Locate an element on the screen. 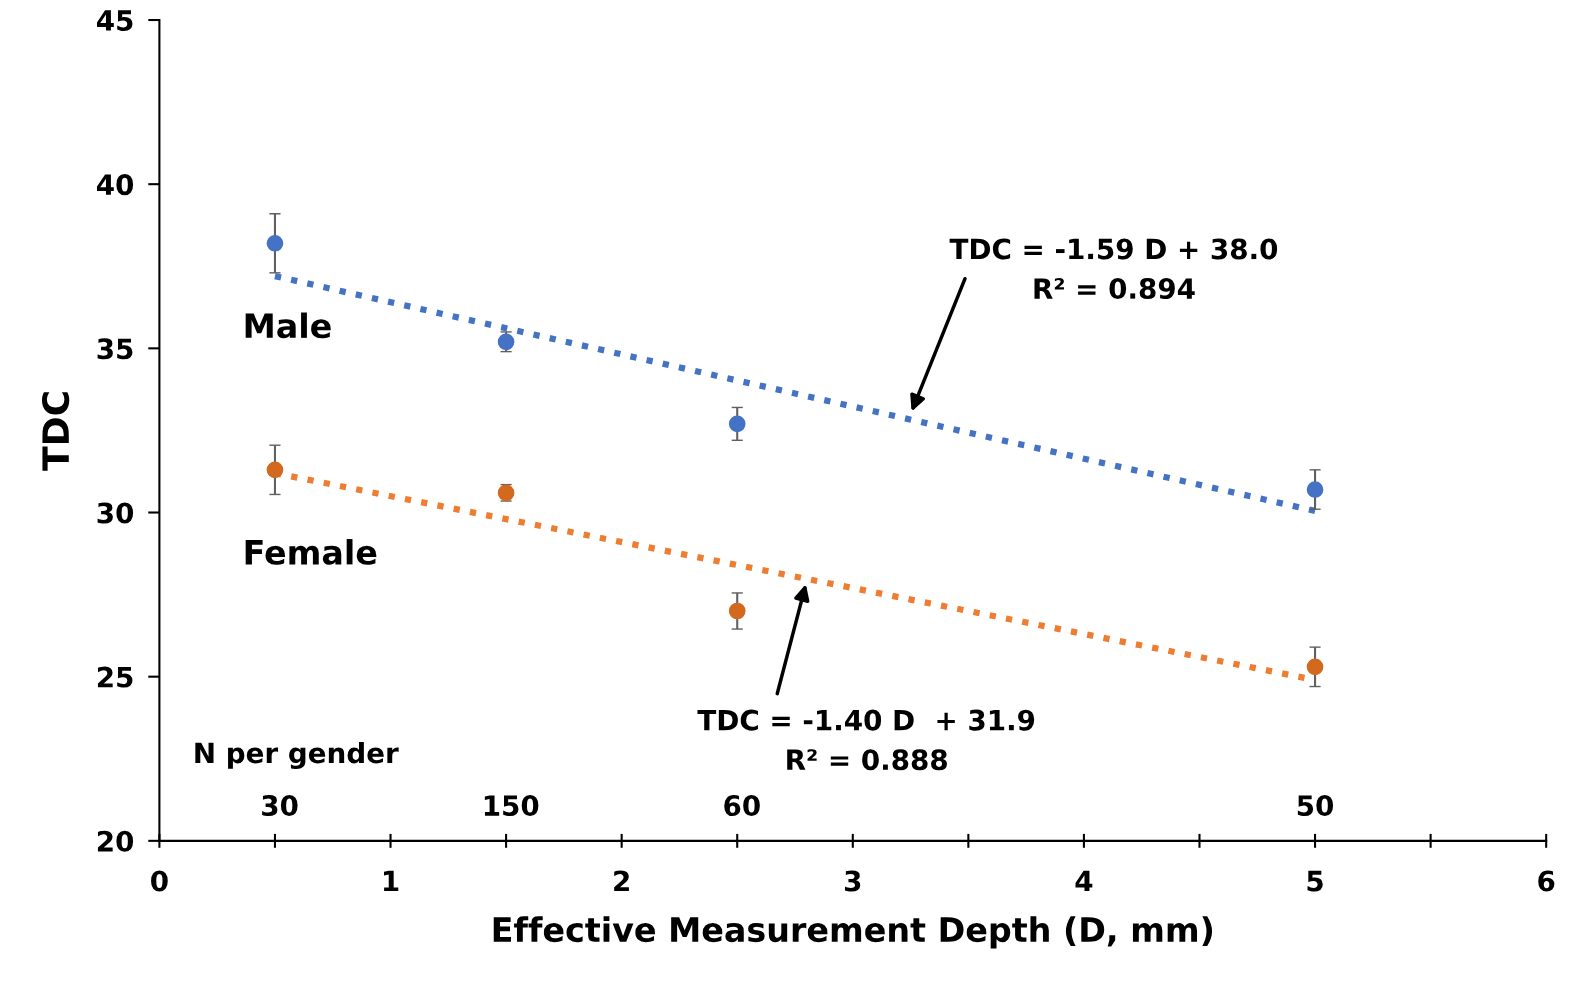 Image resolution: width=1594 pixels, height=1001 pixels. x-tick-label: 1 is located at coordinates (391, 881).